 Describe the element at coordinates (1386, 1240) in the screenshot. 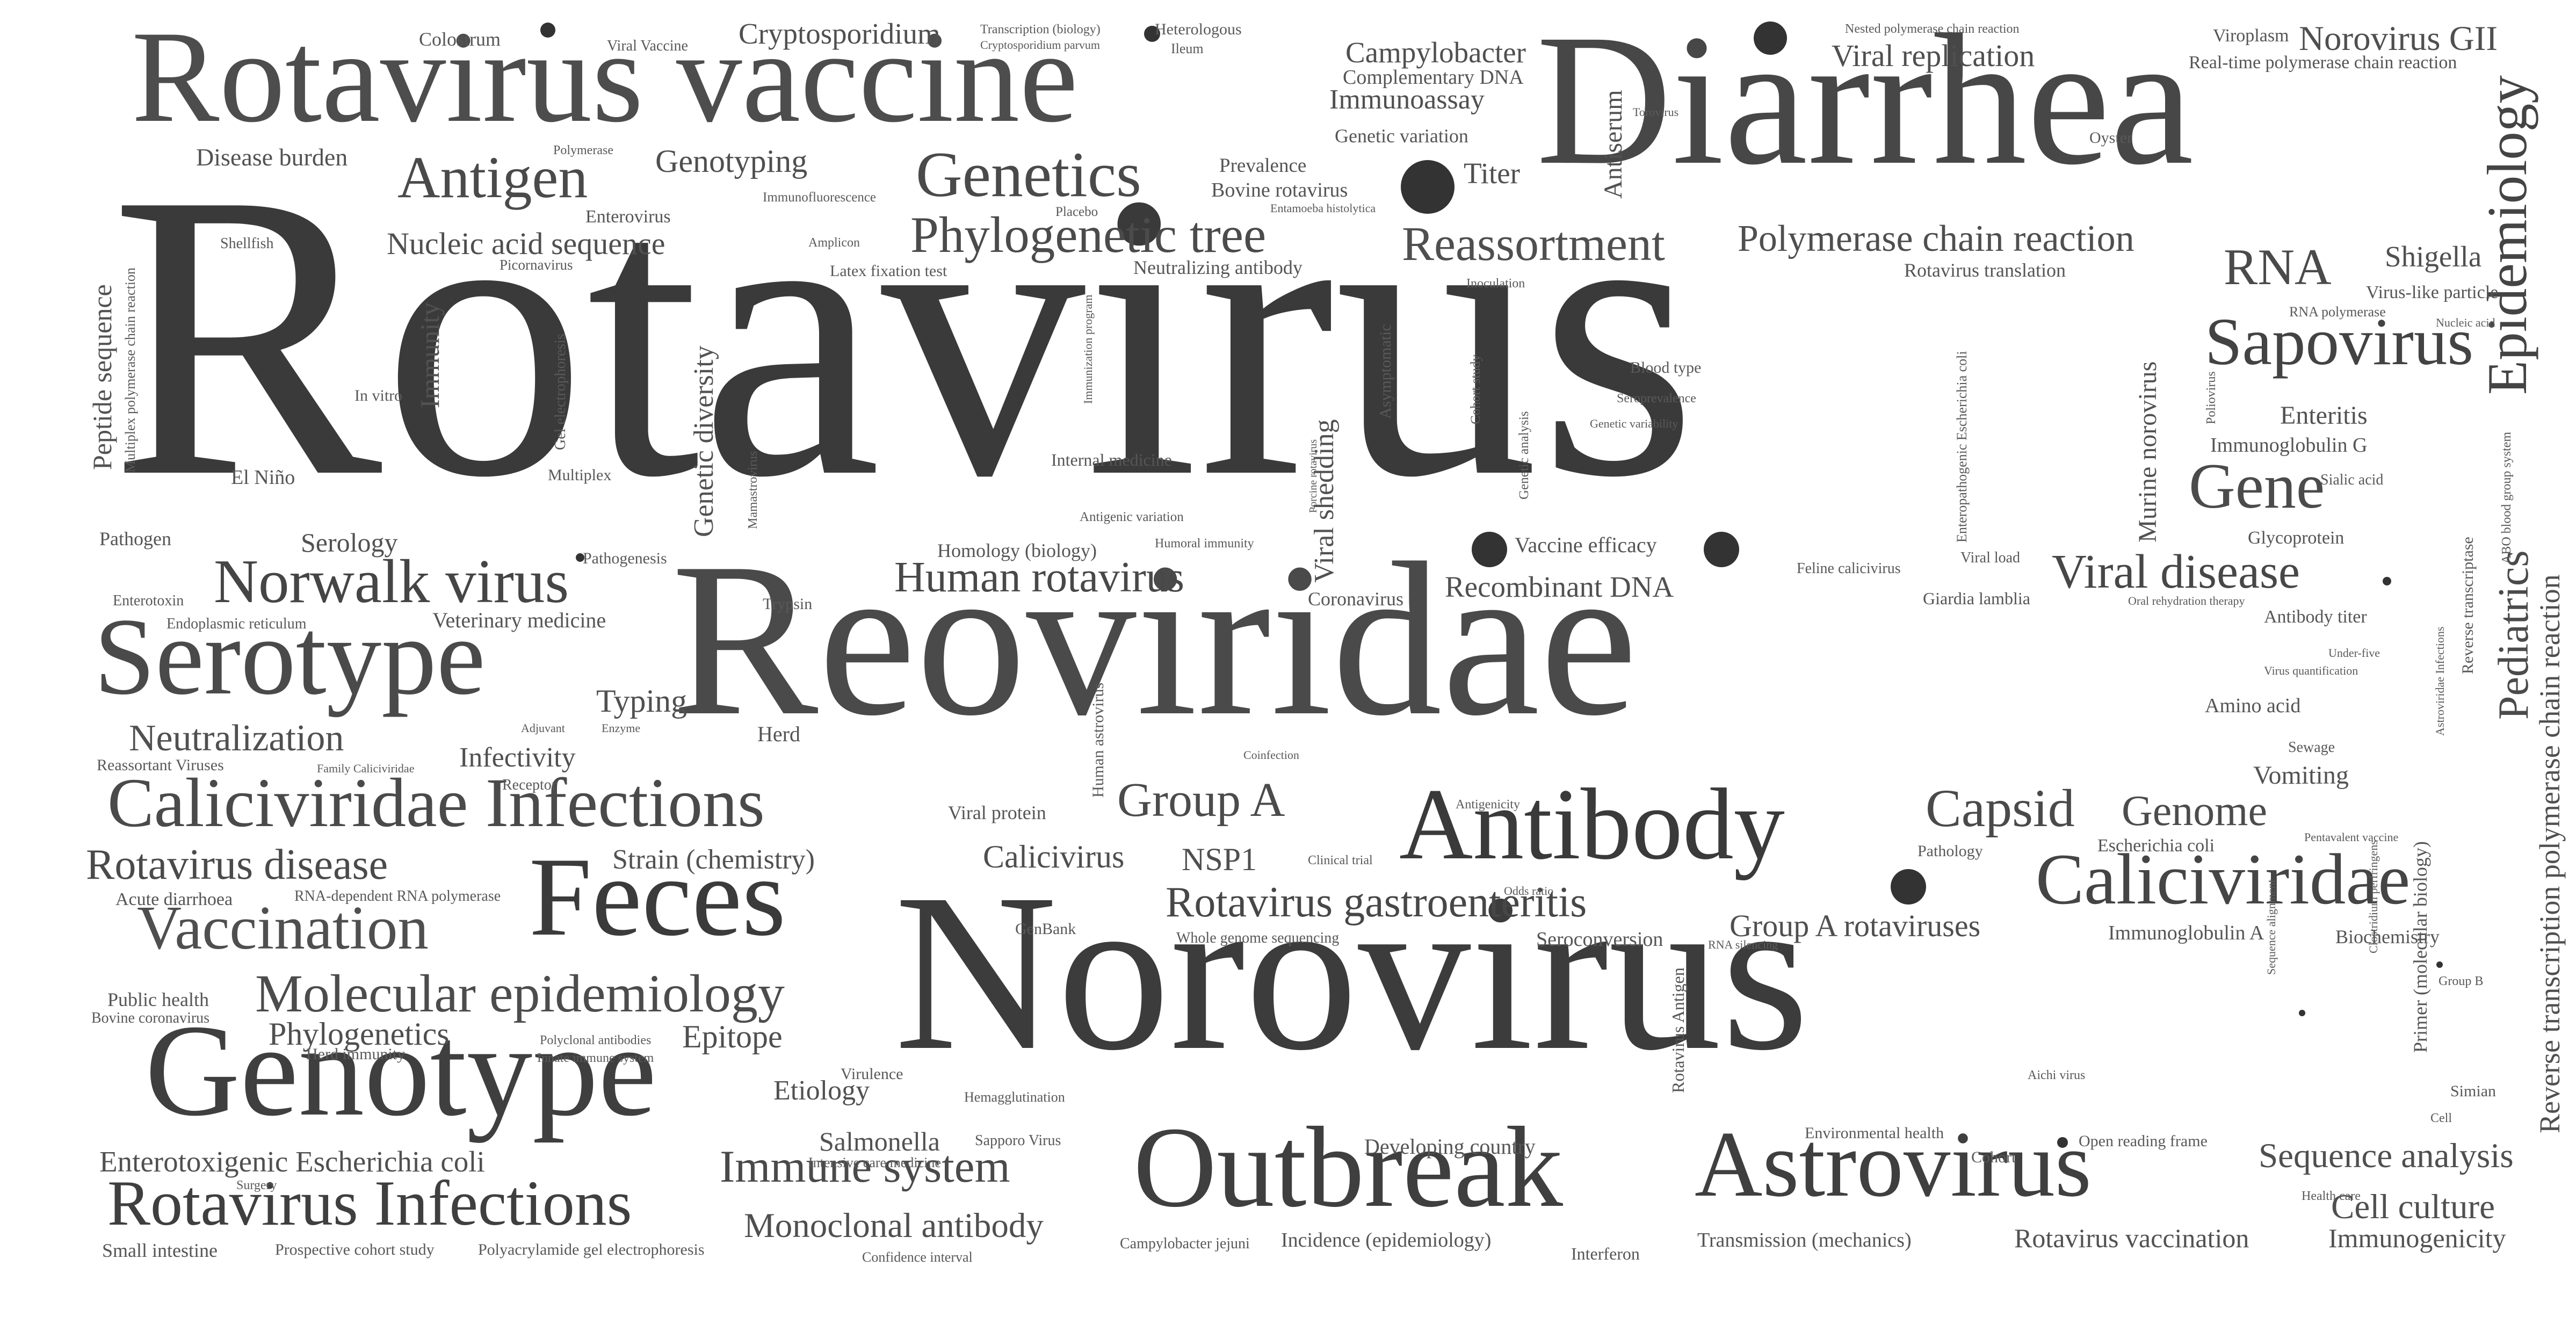

I see `word-incidence-epidemiology: Incidence (epidemiology)` at that location.